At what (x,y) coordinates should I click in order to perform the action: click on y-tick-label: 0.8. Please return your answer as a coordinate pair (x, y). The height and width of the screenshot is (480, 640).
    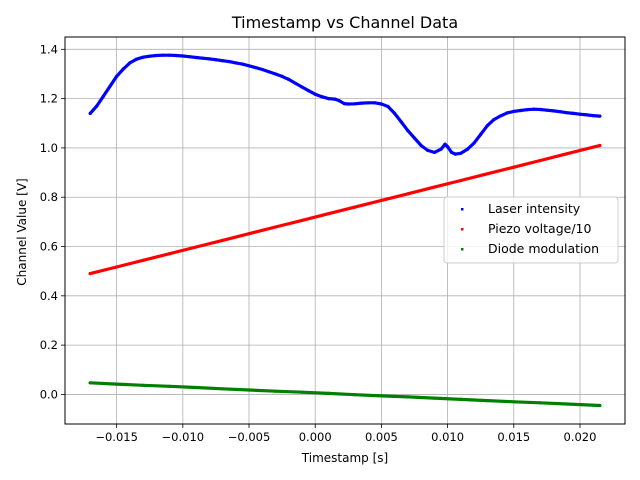
    Looking at the image, I should click on (49, 197).